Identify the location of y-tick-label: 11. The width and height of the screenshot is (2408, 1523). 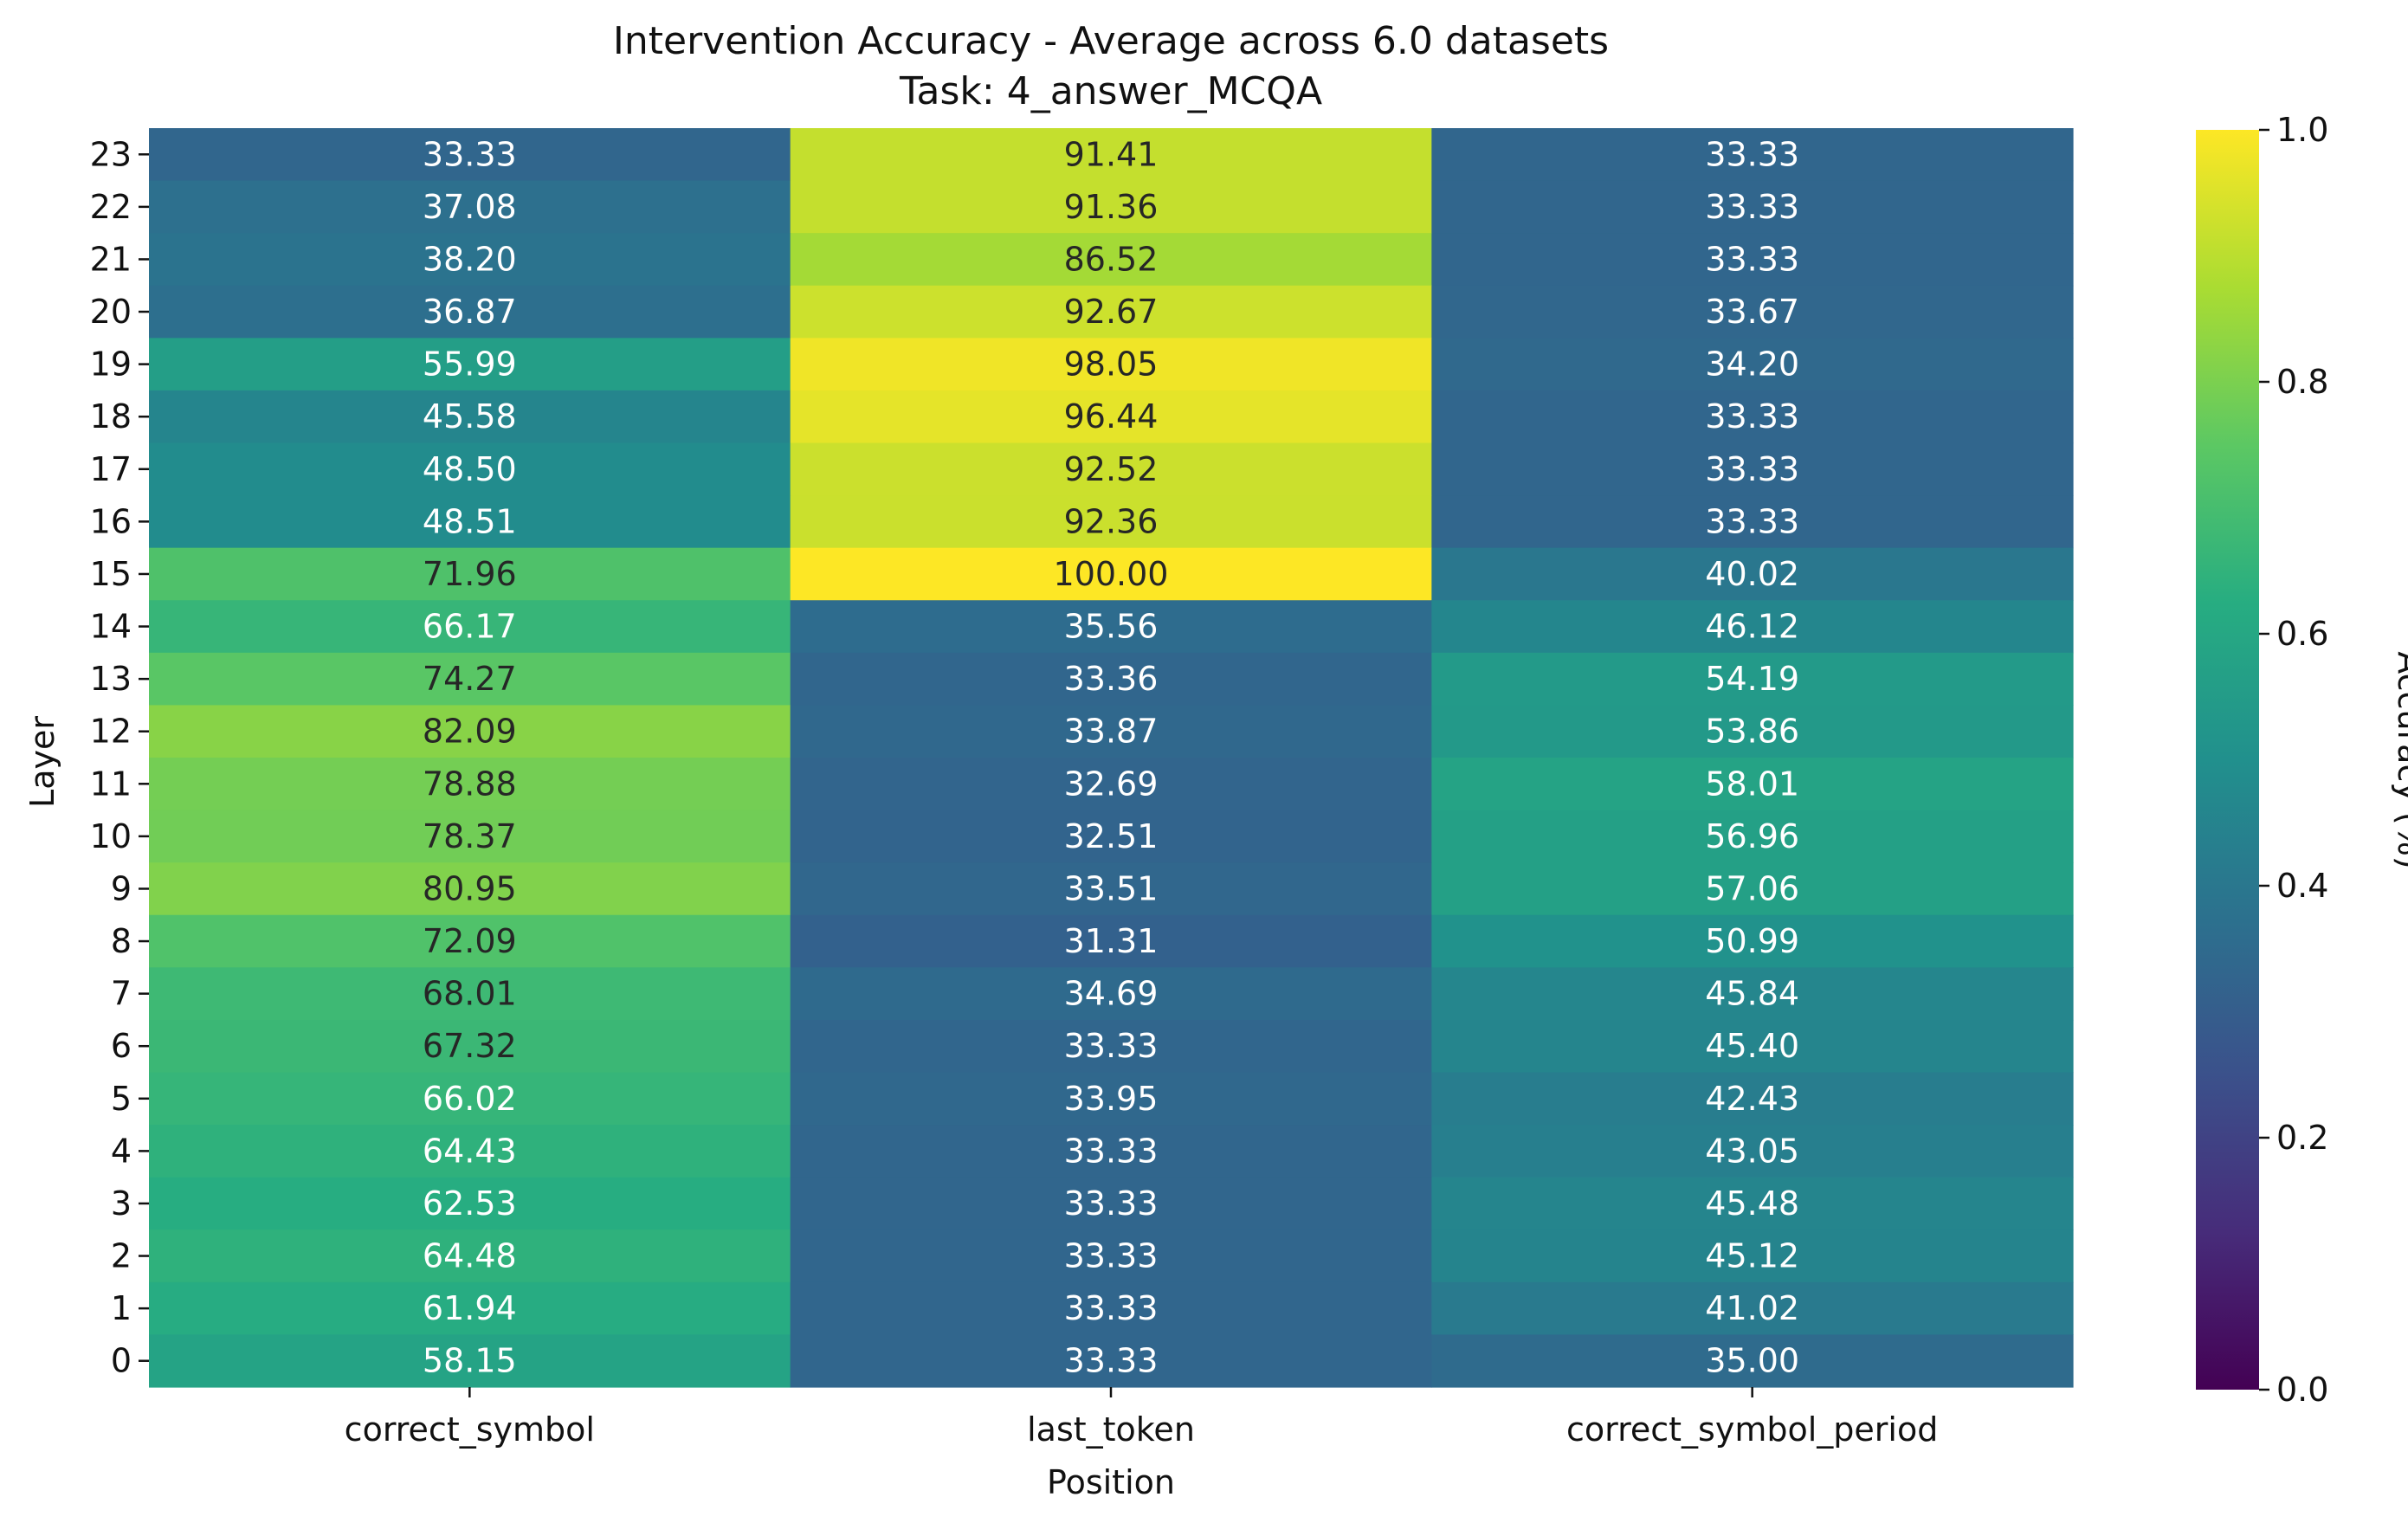
(111, 784).